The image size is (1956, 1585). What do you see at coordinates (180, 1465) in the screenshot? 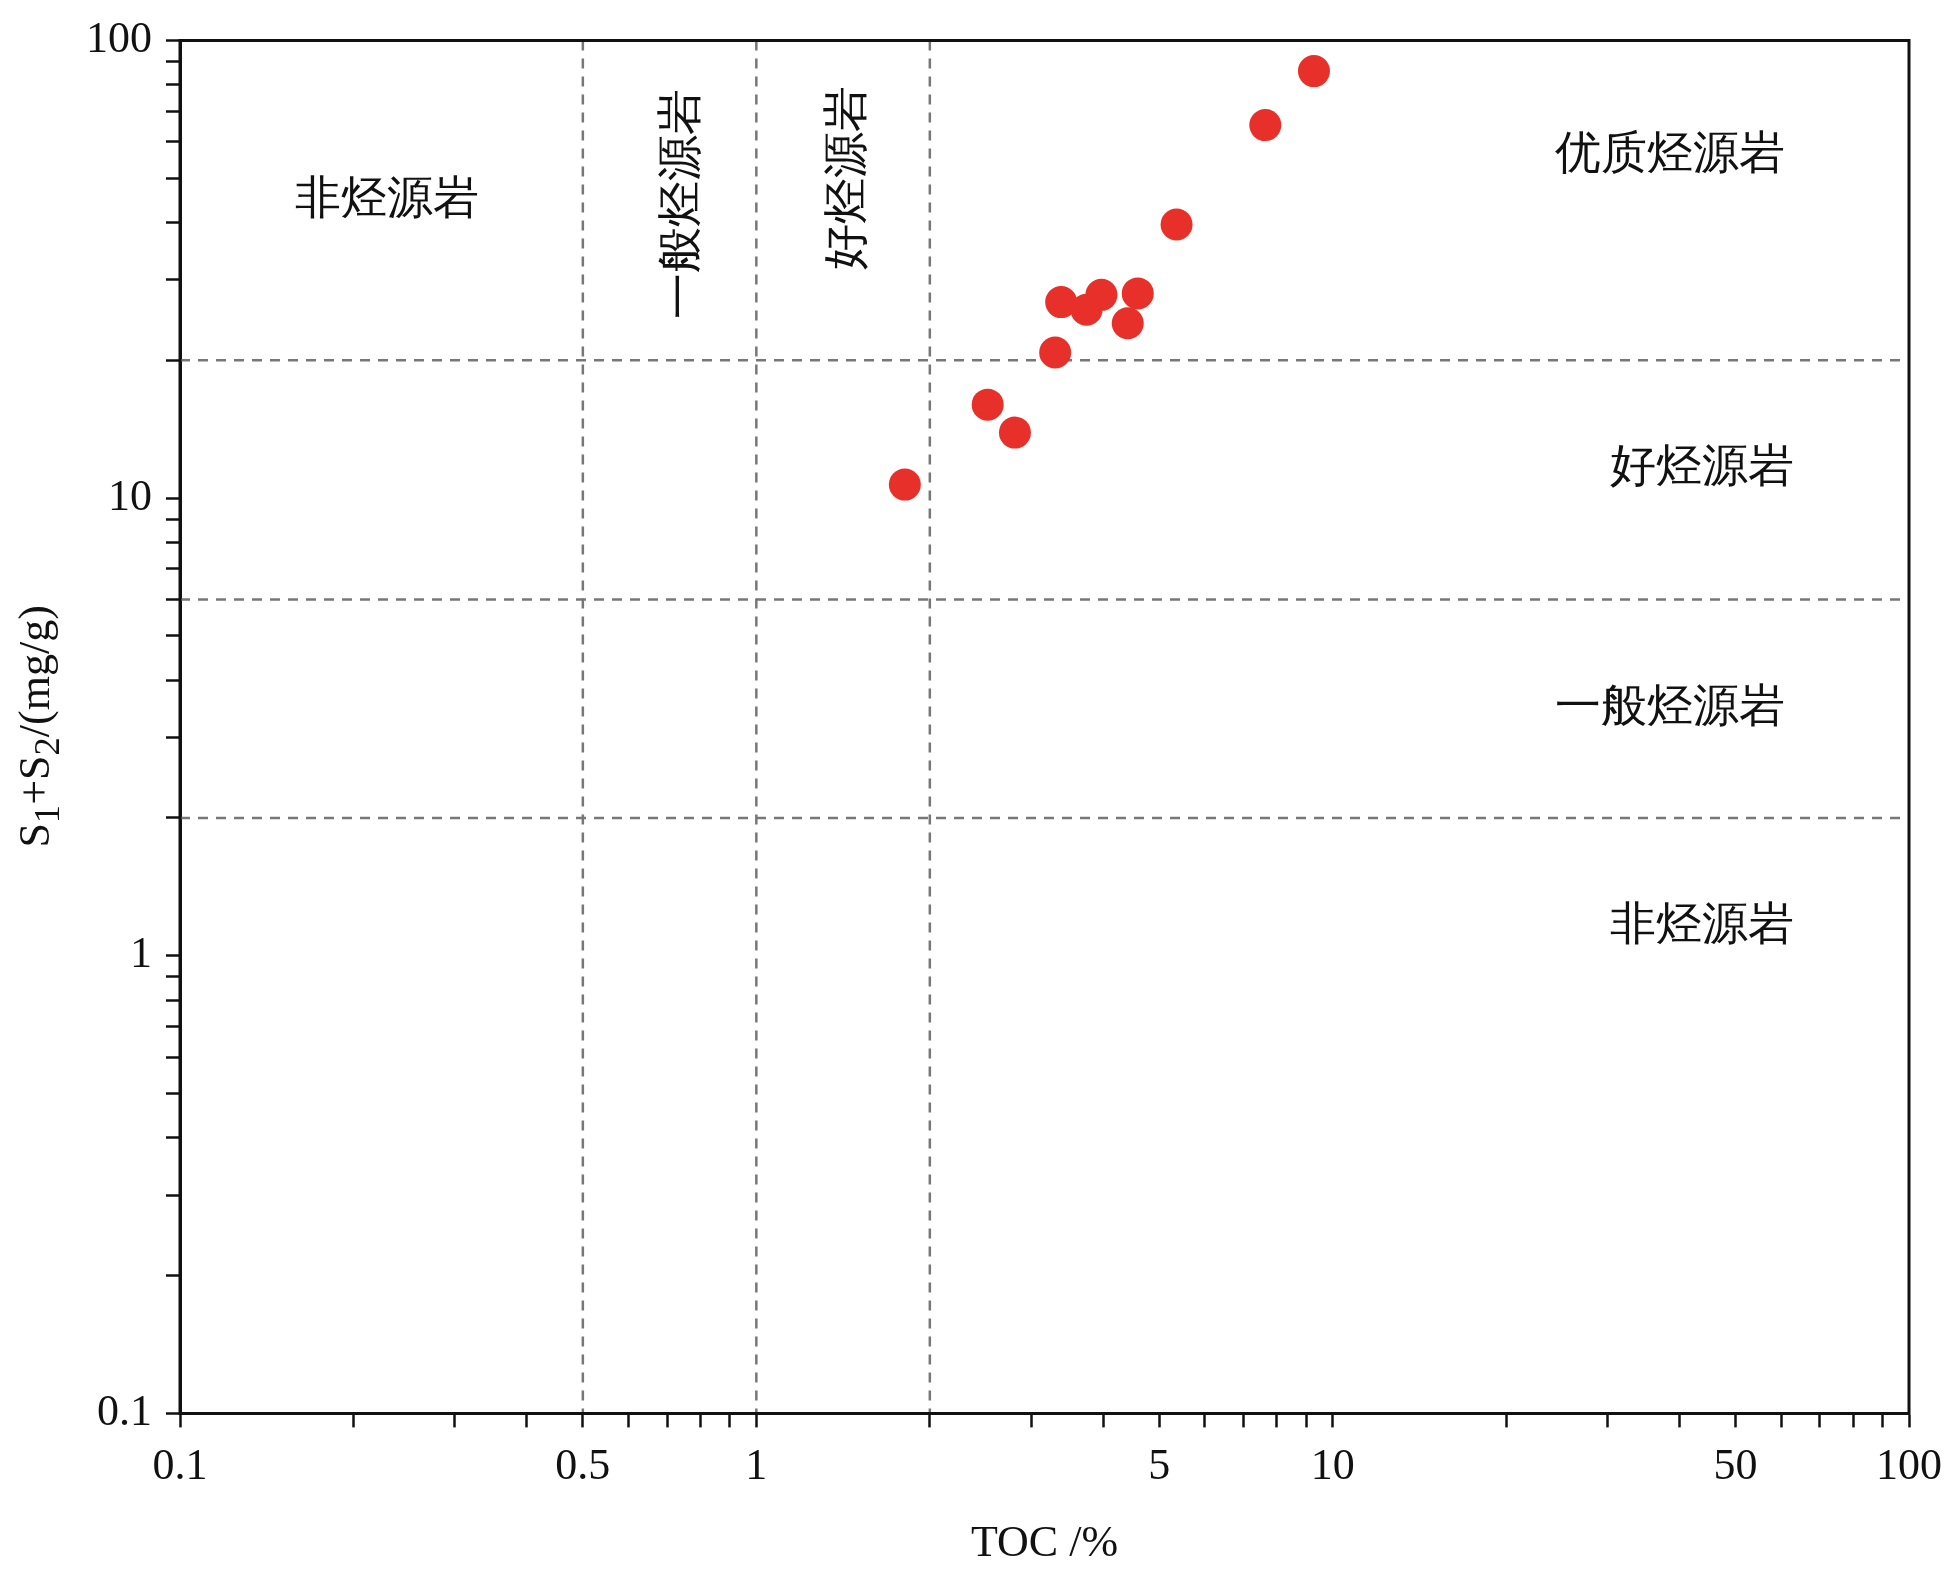
I see `x-tick-label: 0.1` at bounding box center [180, 1465].